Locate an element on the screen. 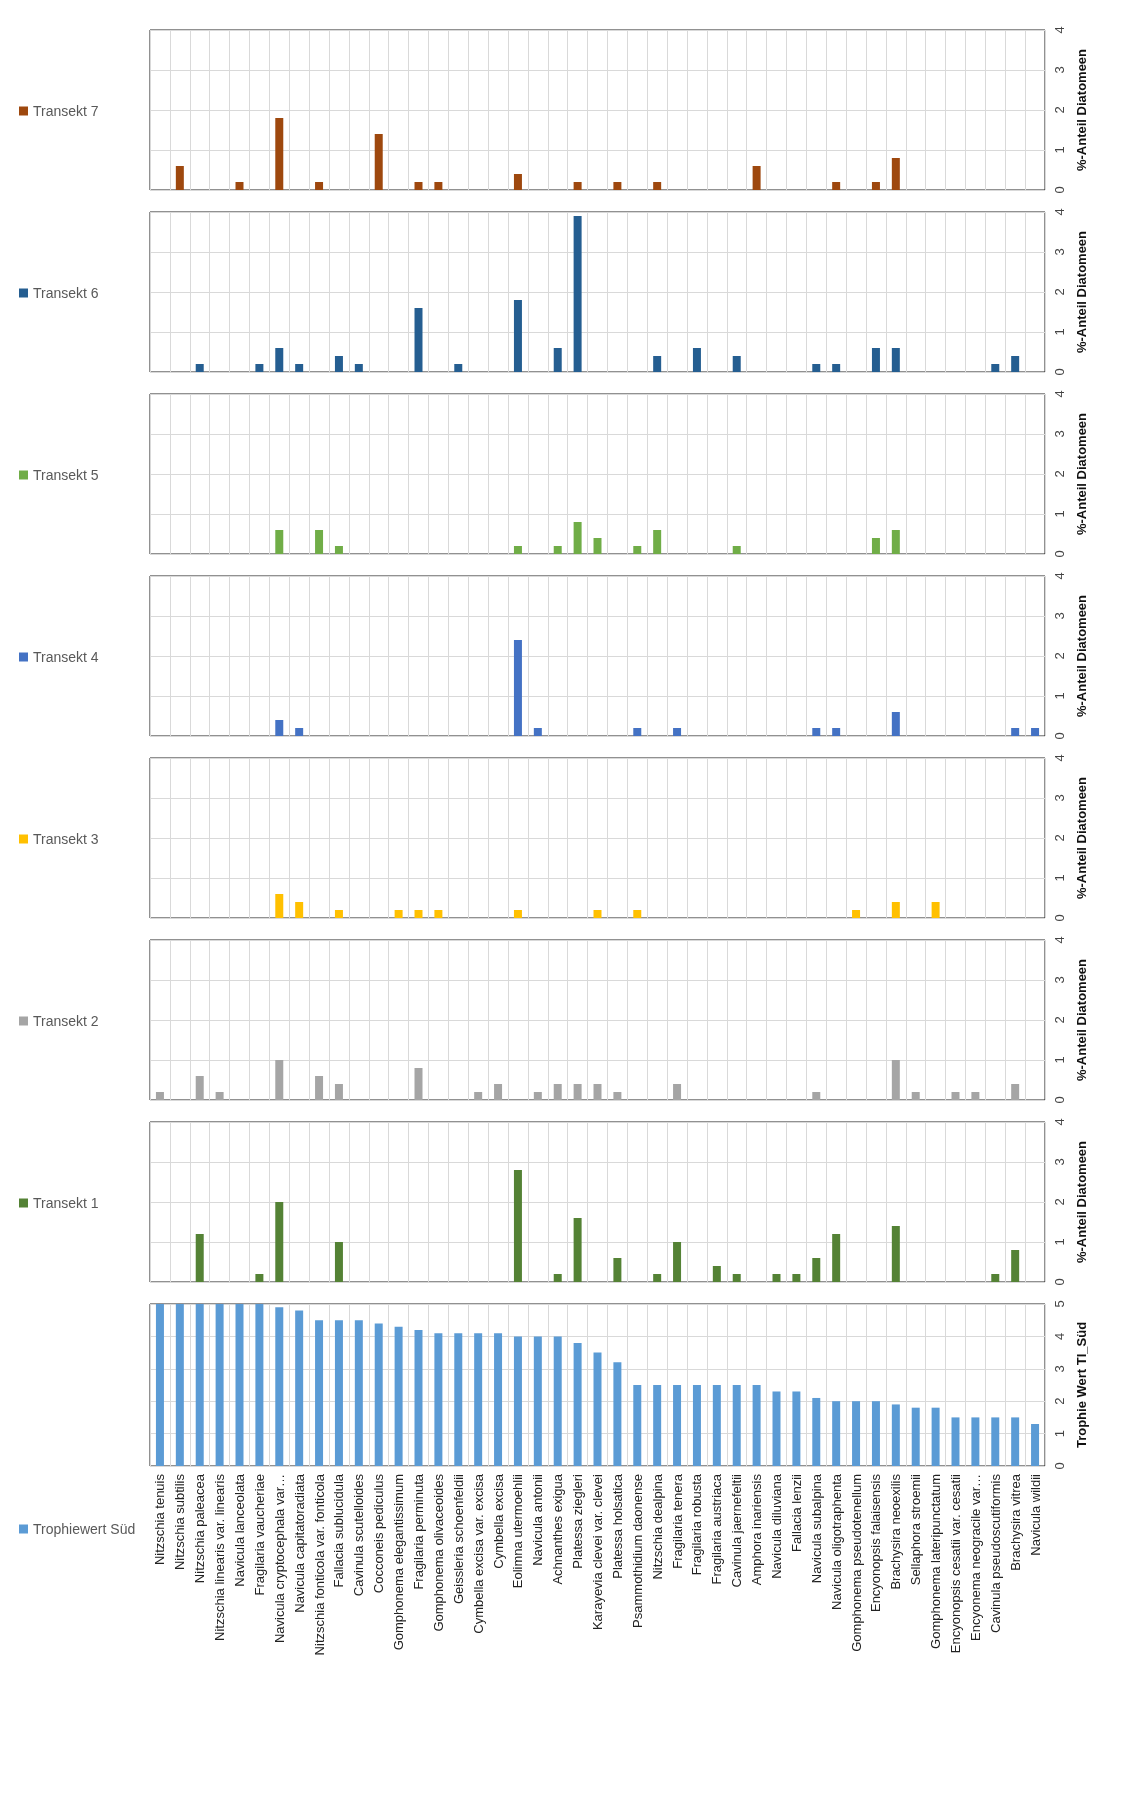  x-tick-label: Eolimna utermoehlii is located at coordinates (518, 1531).